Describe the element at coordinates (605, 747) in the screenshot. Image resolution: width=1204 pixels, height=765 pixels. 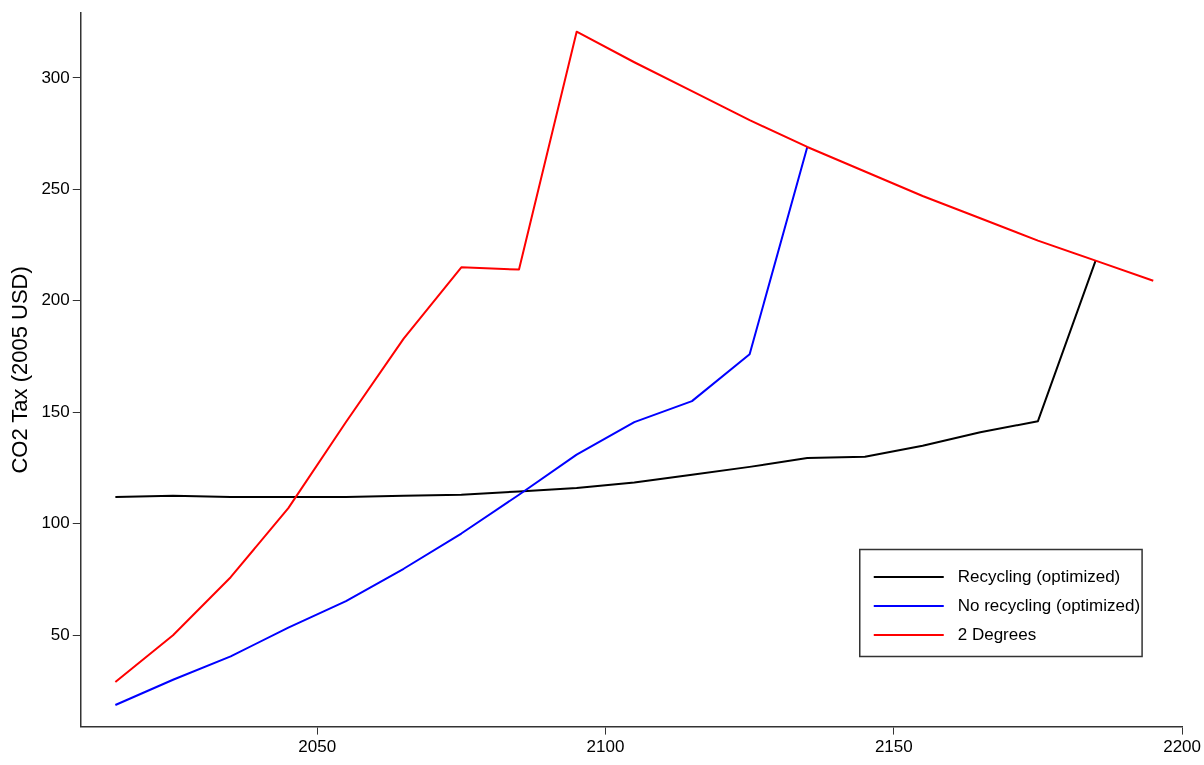
I see `x-tick-label: 2100` at that location.